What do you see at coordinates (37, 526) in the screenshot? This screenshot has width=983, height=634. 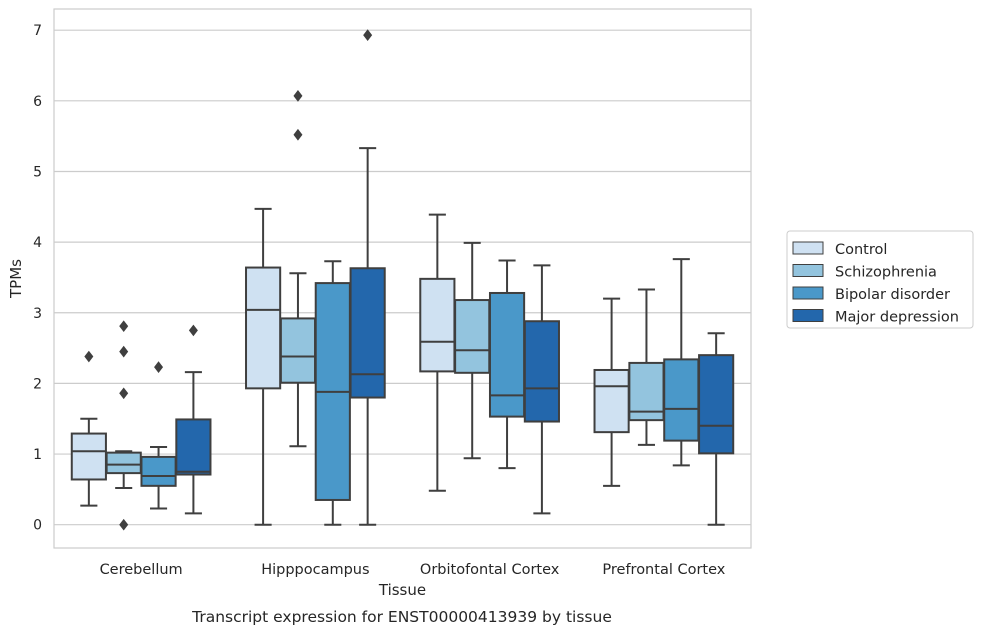 I see `y-tick-label: 0` at bounding box center [37, 526].